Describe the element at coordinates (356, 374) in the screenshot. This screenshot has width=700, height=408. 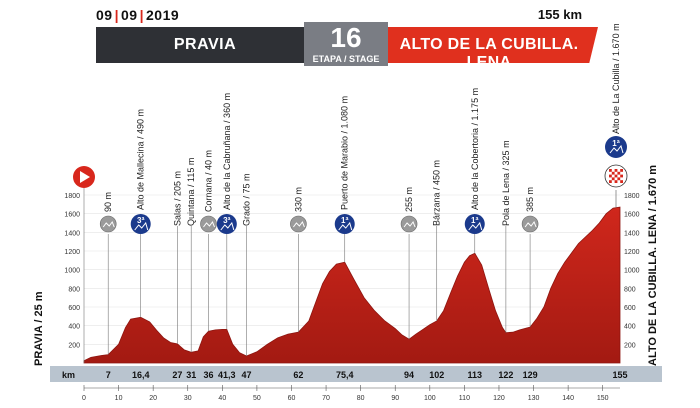
I see `km-band` at that location.